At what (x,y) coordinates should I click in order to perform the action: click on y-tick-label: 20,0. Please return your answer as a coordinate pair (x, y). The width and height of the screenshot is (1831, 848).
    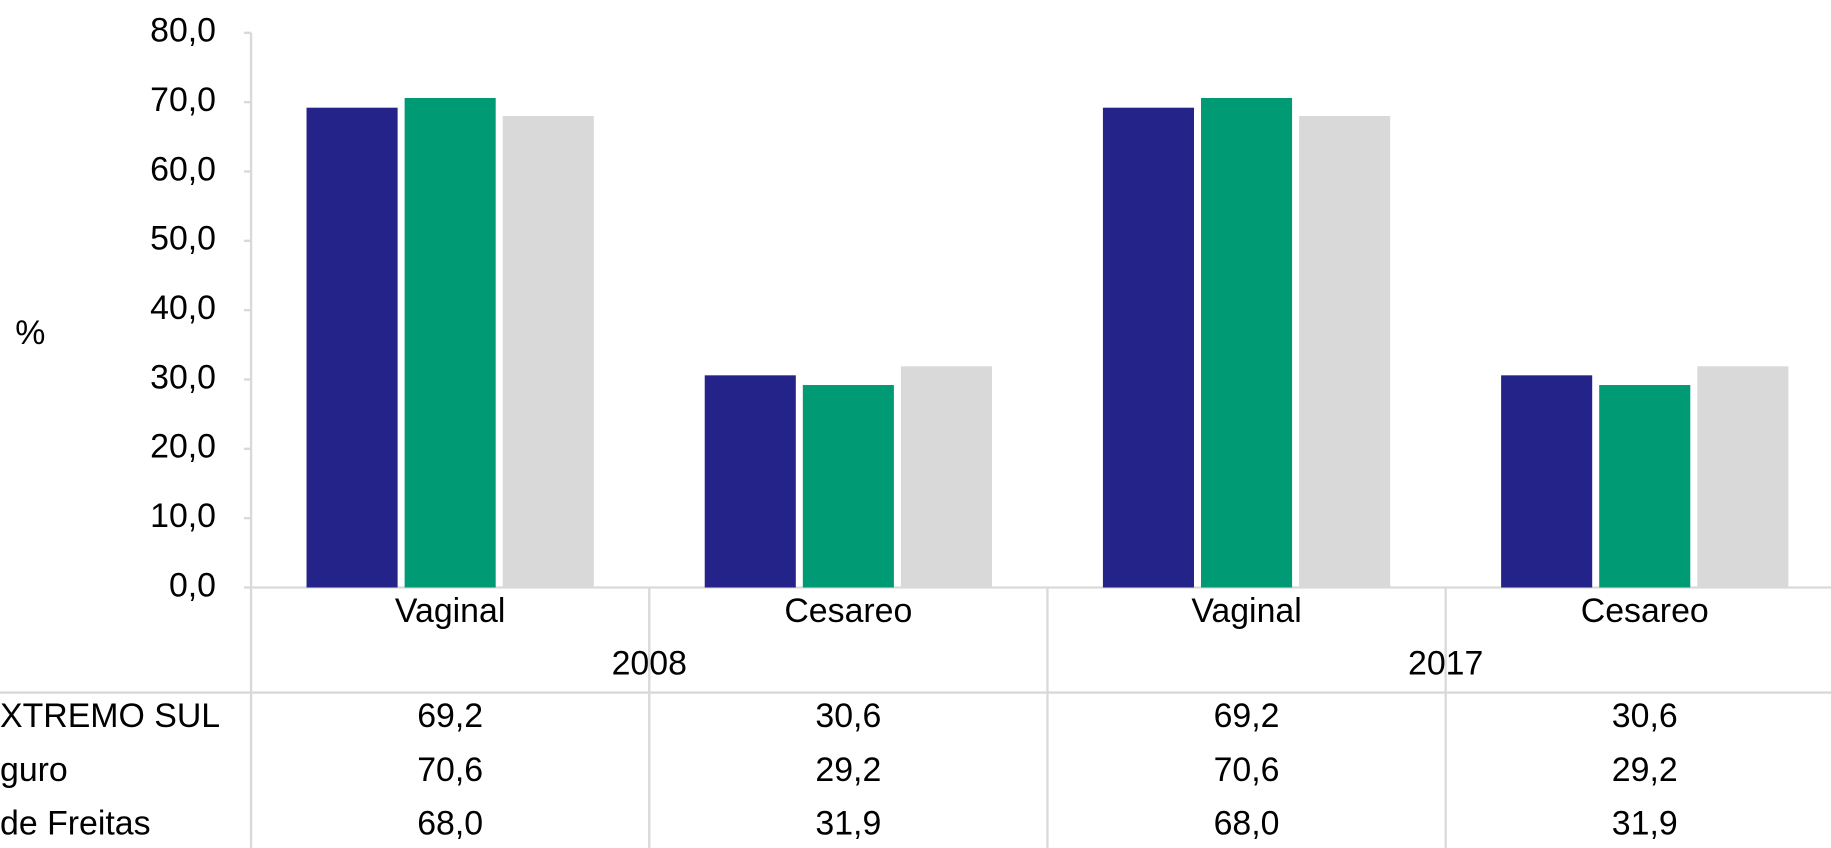
    Looking at the image, I should click on (183, 447).